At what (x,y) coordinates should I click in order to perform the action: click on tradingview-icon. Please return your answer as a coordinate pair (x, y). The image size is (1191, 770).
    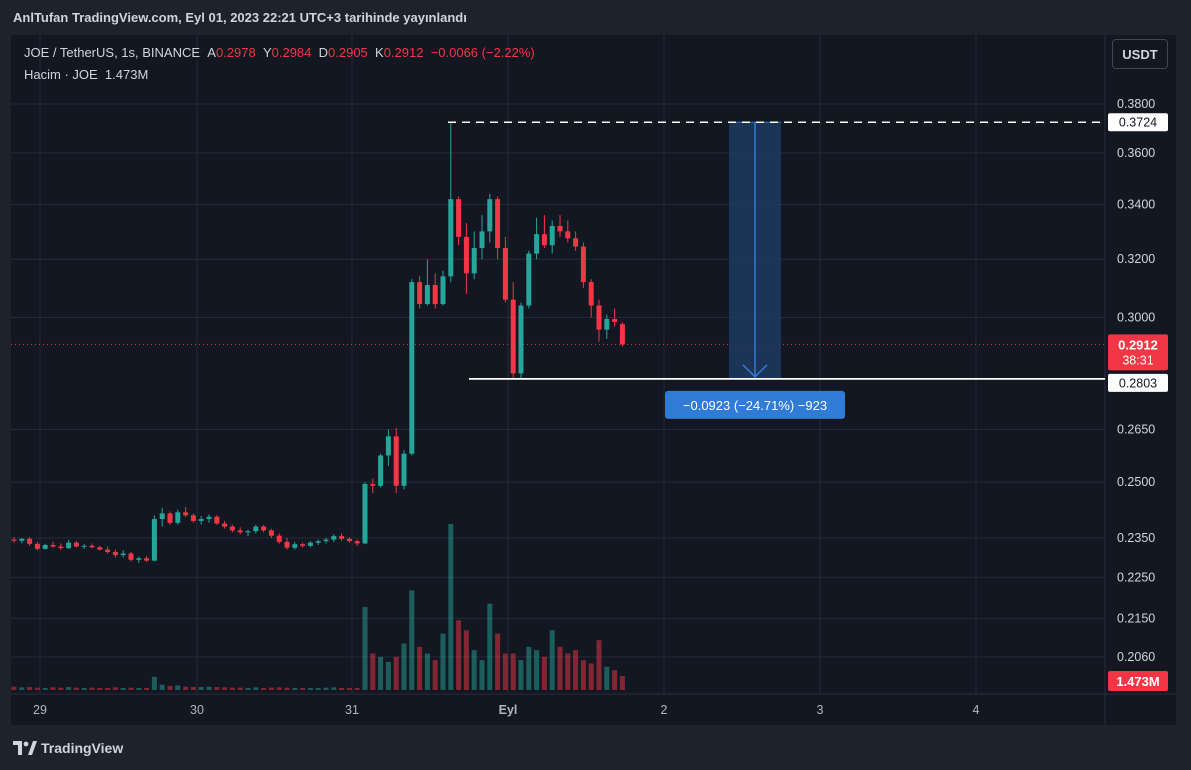
    Looking at the image, I should click on (25, 748).